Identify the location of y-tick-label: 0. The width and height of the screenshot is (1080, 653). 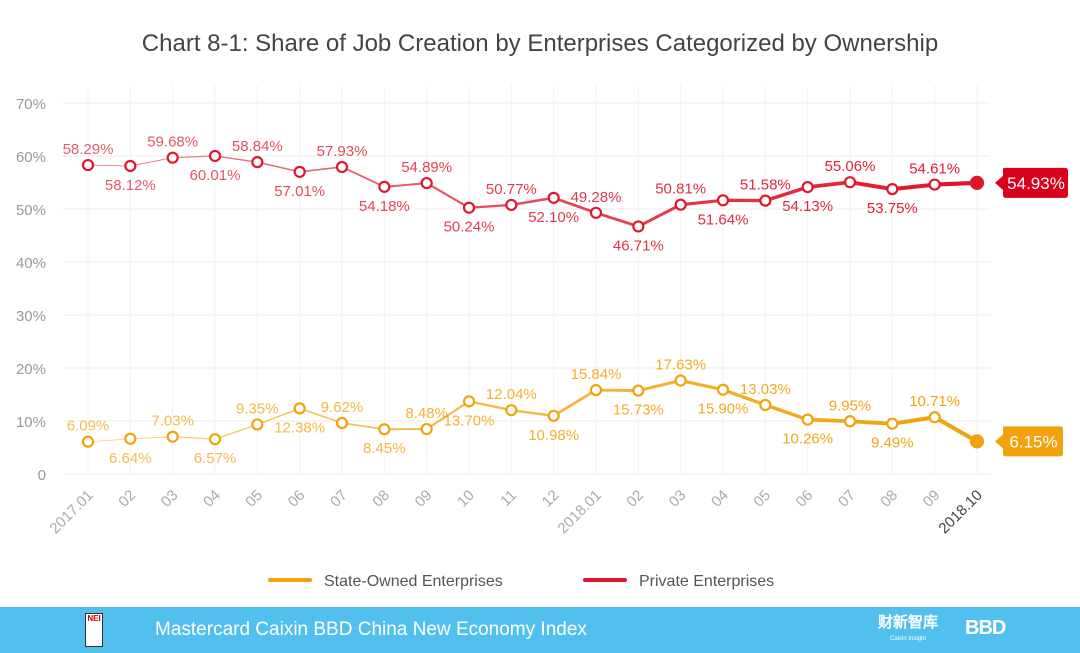
(42, 475).